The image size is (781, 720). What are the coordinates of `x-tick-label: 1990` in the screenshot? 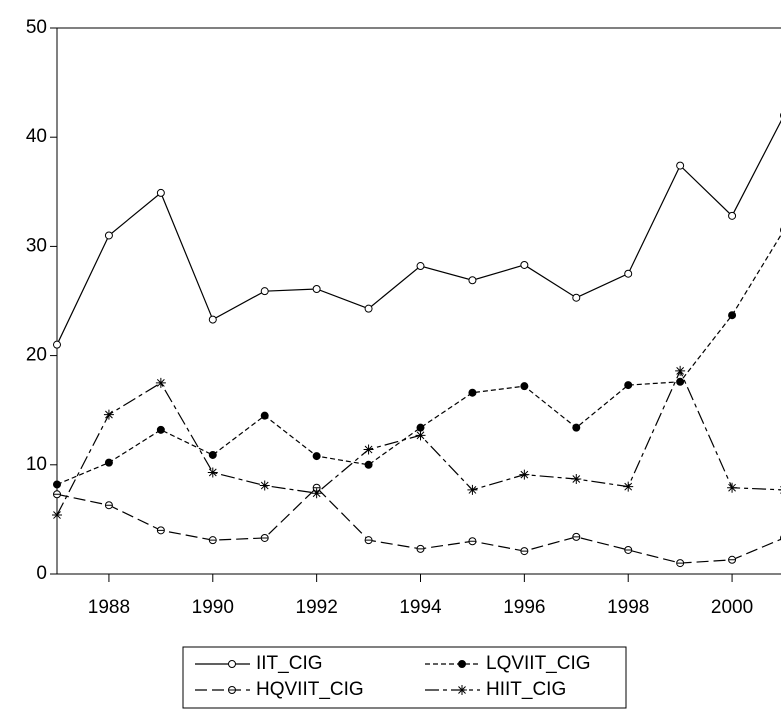 It's located at (213, 607).